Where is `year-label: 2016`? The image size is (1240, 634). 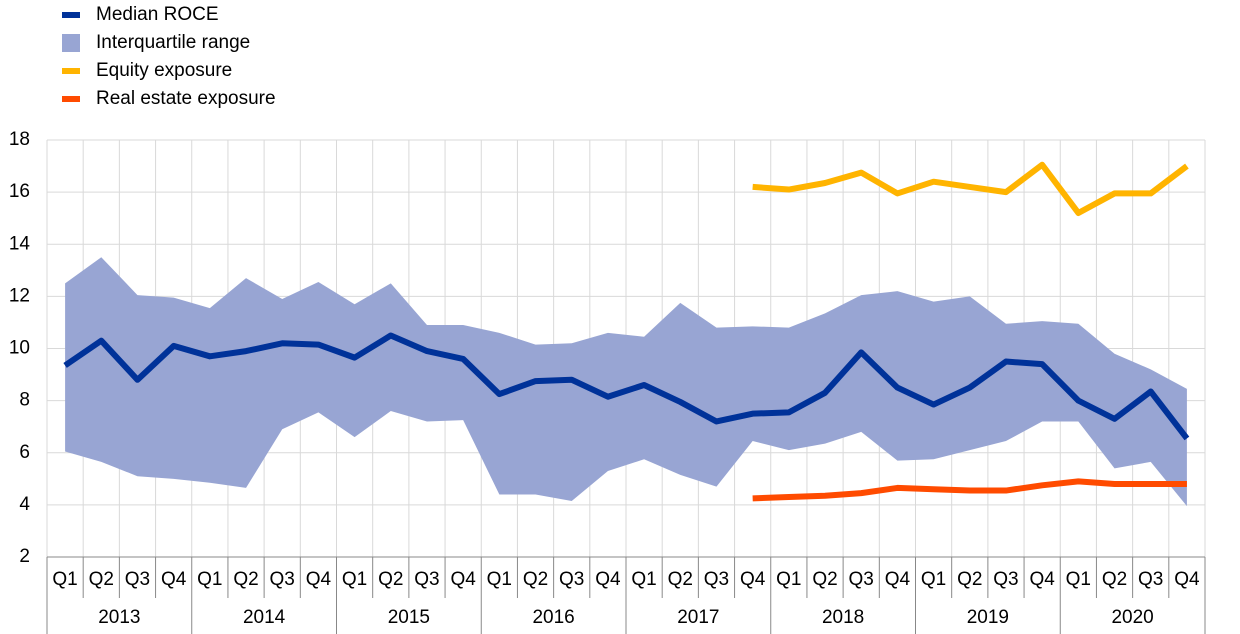 year-label: 2016 is located at coordinates (553, 617).